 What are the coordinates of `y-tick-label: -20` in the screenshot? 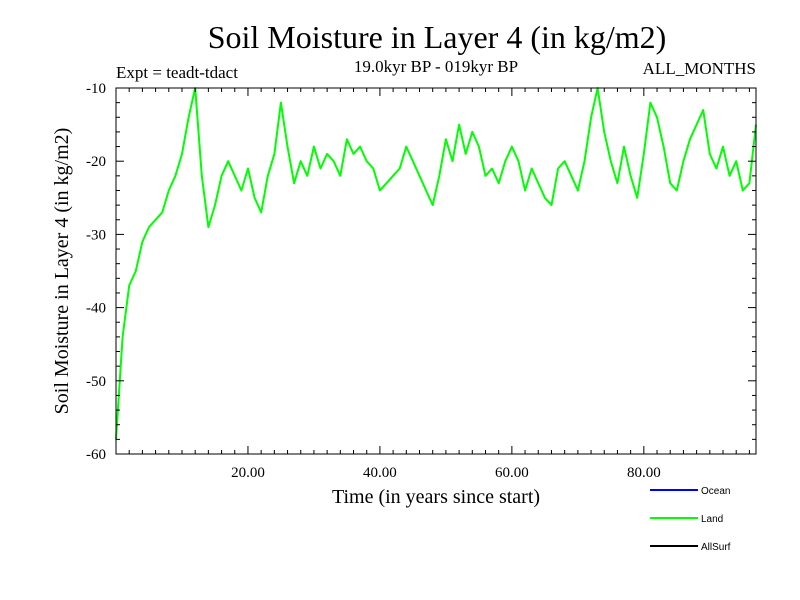 It's located at (96, 162).